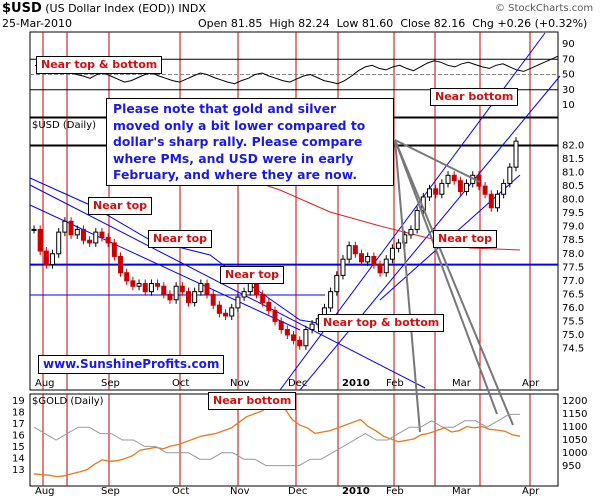 The height and width of the screenshot is (502, 602). Describe the element at coordinates (381, 323) in the screenshot. I see `callout-near-top-bottom-dec: Near top & bottom` at that location.